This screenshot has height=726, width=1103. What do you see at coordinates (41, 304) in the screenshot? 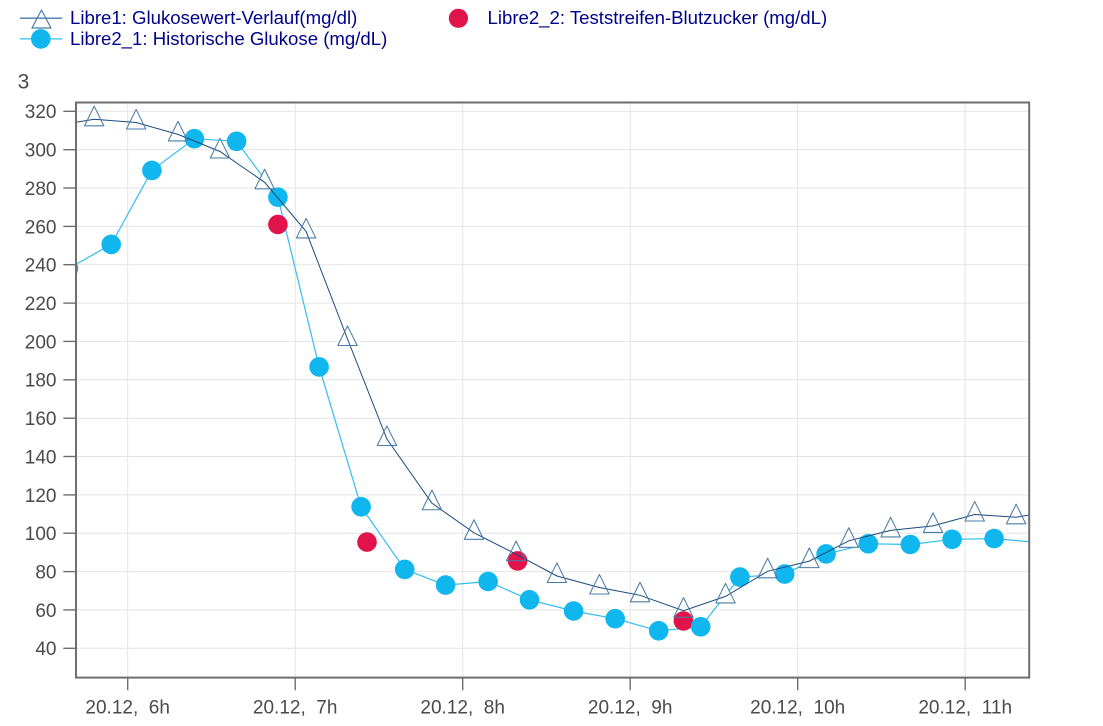
I see `svg-text: 220` at bounding box center [41, 304].